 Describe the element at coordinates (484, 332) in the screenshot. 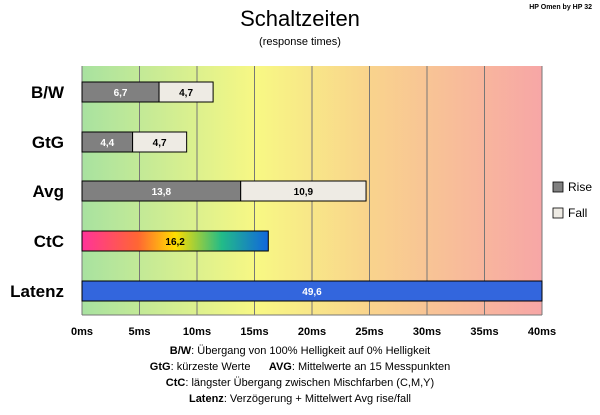

I see `x-tick-label: 35ms` at that location.